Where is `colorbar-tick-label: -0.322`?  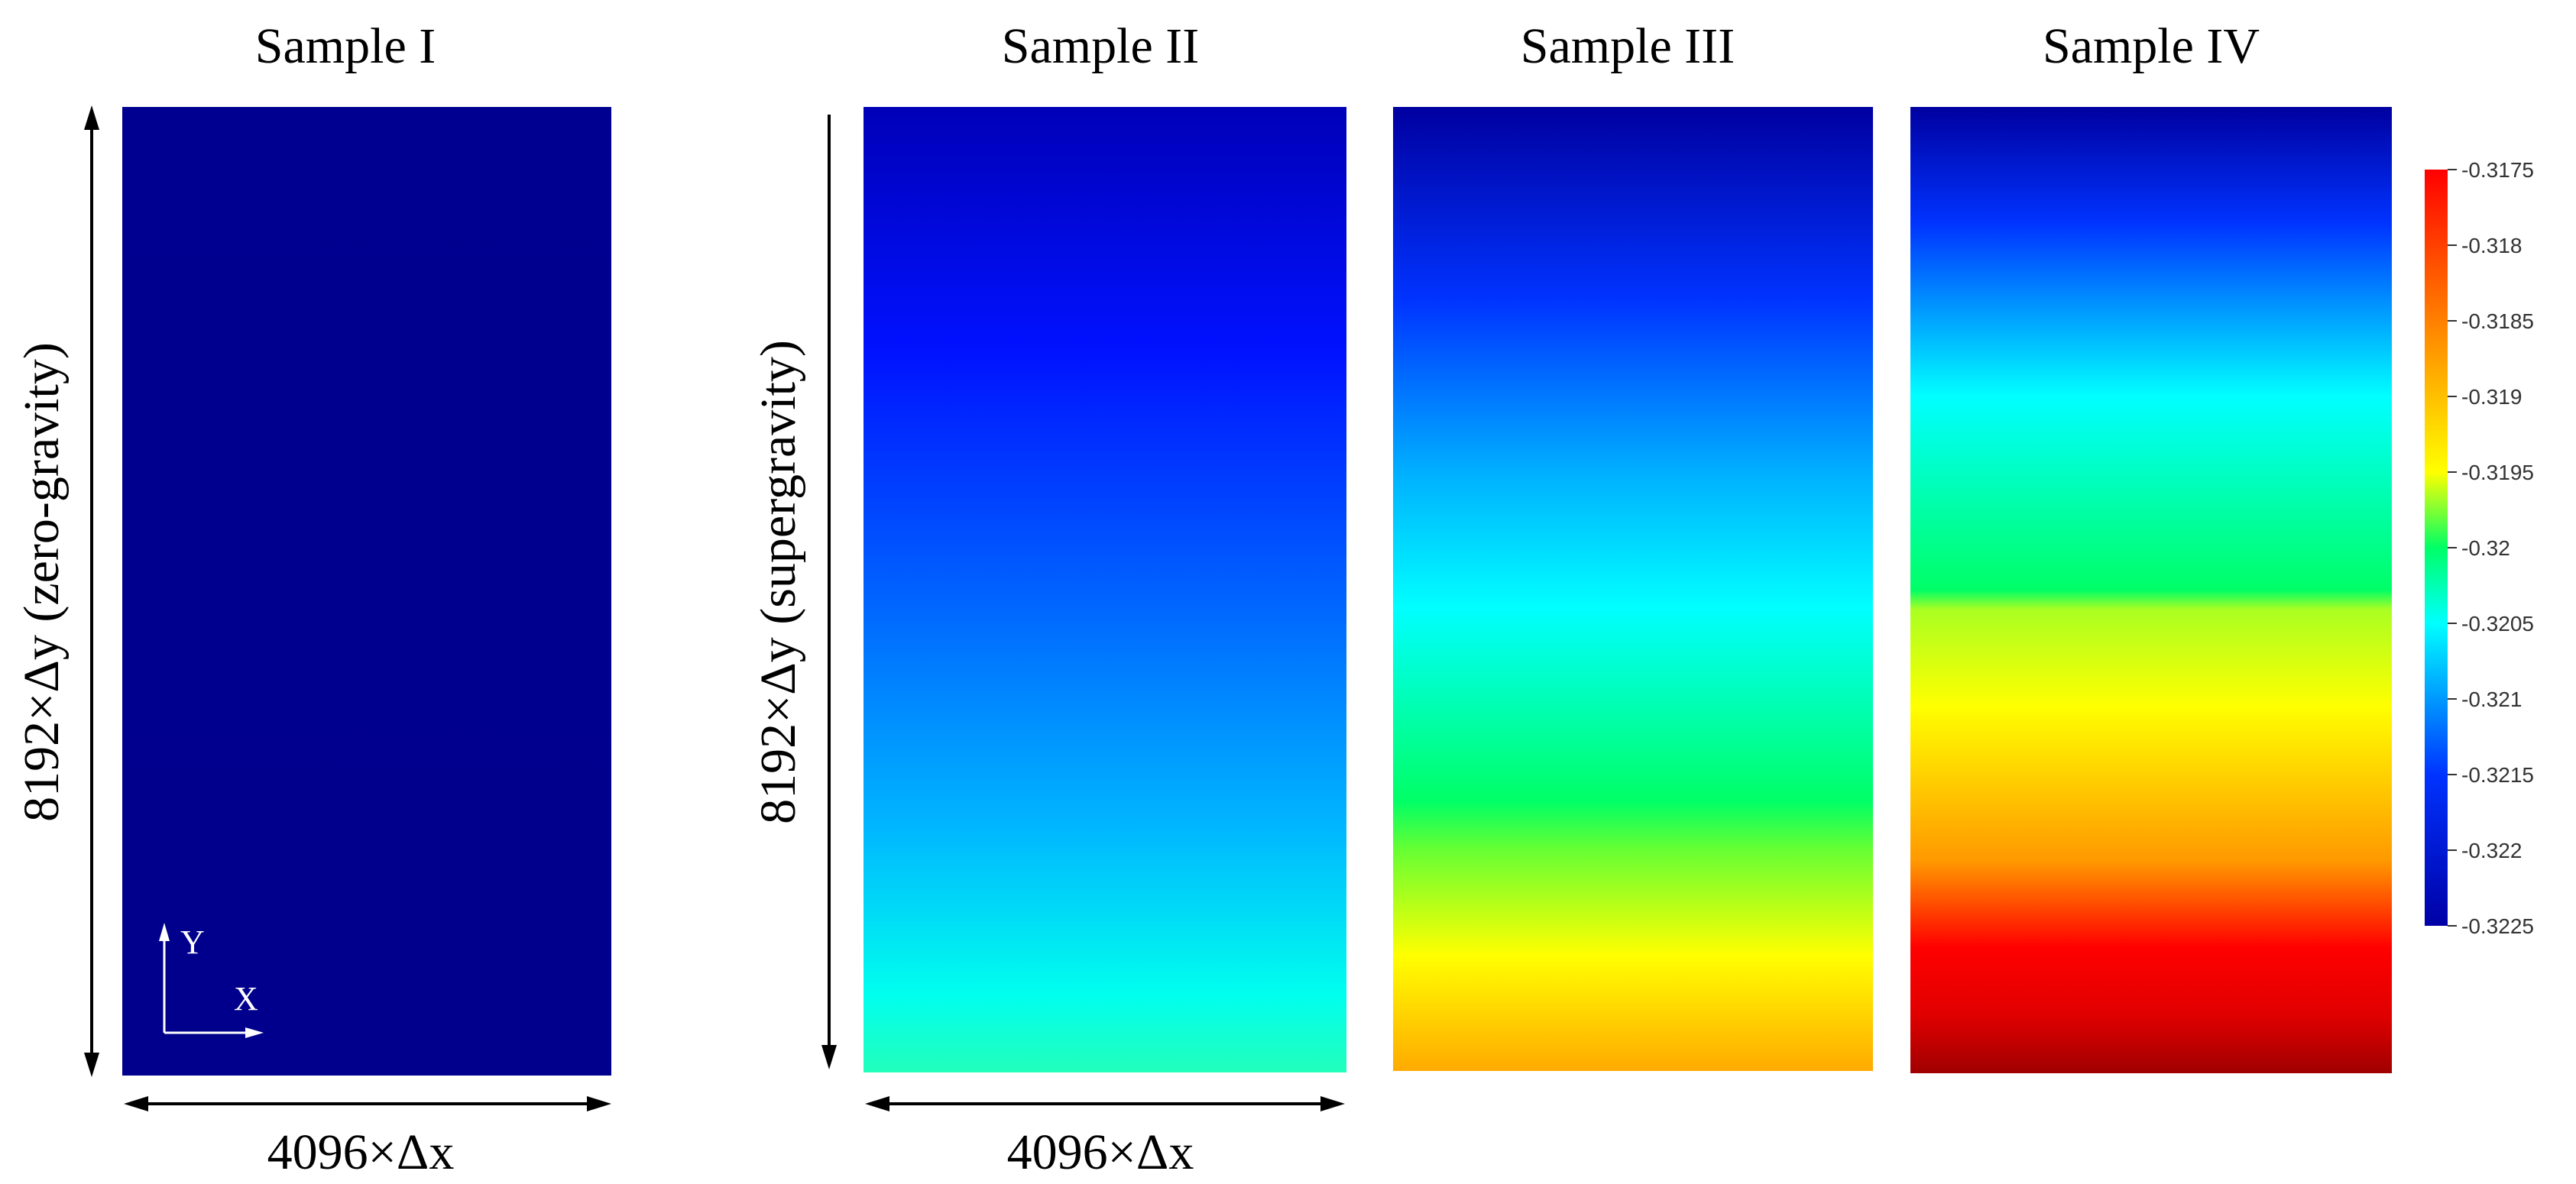
colorbar-tick-label: -0.322 is located at coordinates (2491, 850).